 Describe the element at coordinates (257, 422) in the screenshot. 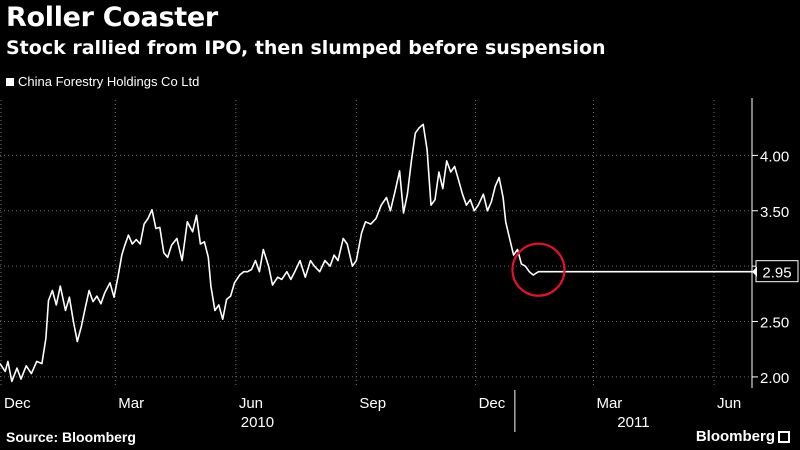

I see `year-label-2010: 2010` at that location.